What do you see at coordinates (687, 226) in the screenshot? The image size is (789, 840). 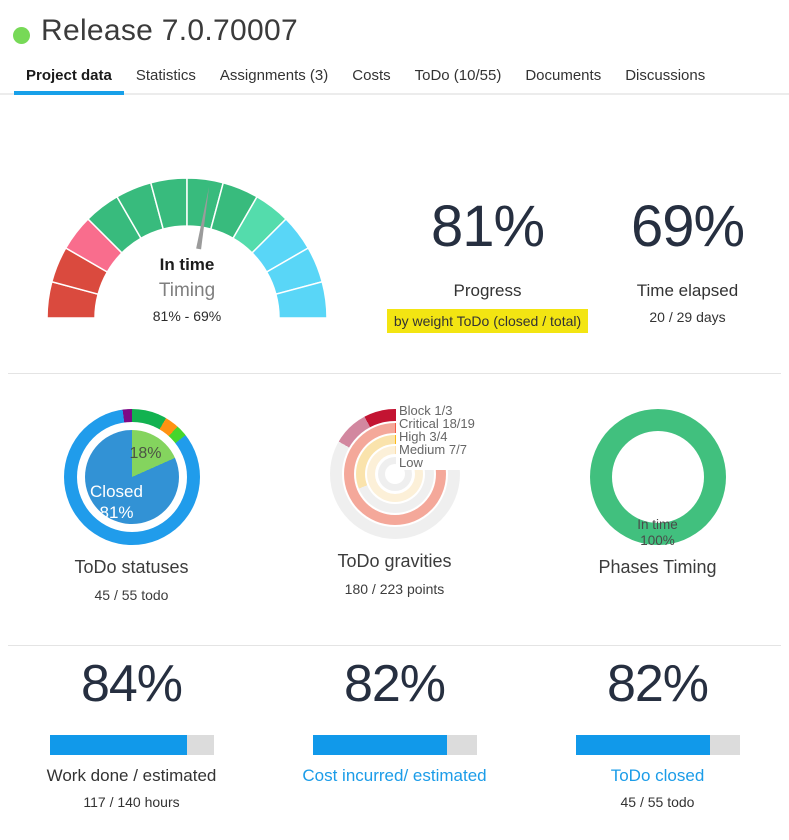 I see `time-elapsed-value: 69%` at bounding box center [687, 226].